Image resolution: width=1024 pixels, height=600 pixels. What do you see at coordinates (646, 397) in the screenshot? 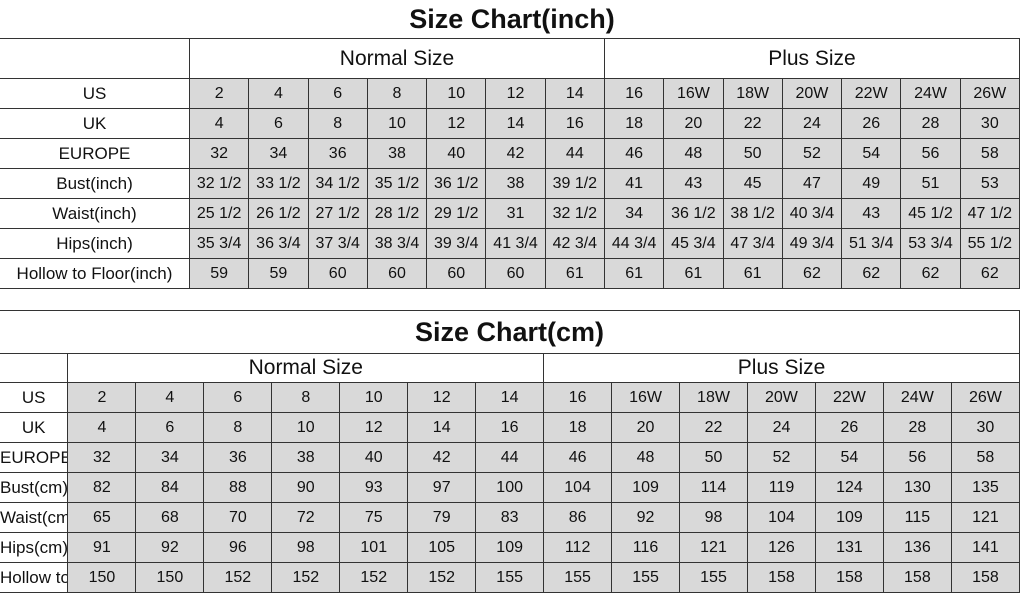
I see `table-cell: 16W` at bounding box center [646, 397].